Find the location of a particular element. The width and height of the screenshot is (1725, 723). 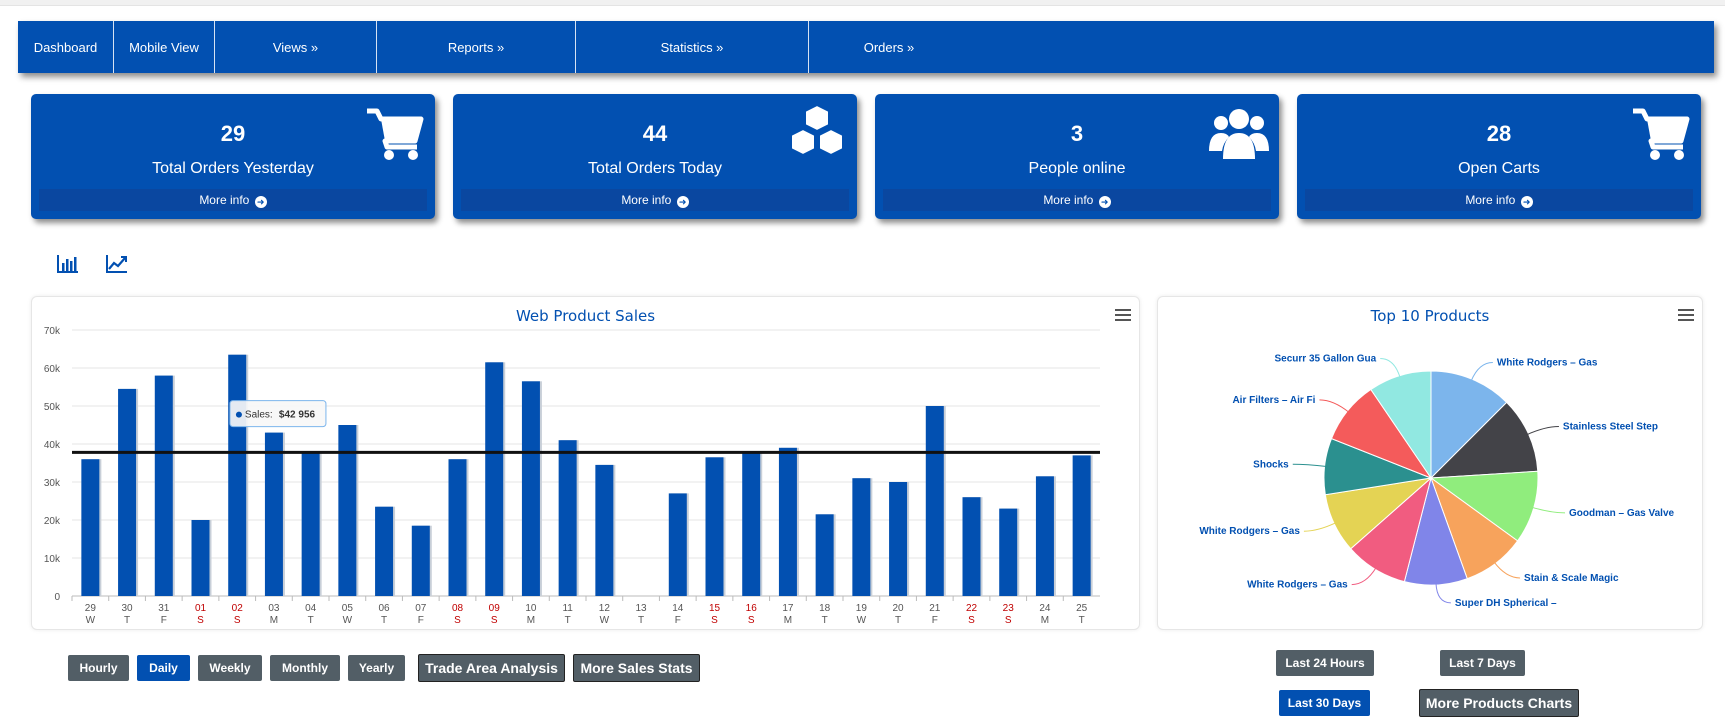

pie-label: Super DH Spherical – is located at coordinates (1506, 603).